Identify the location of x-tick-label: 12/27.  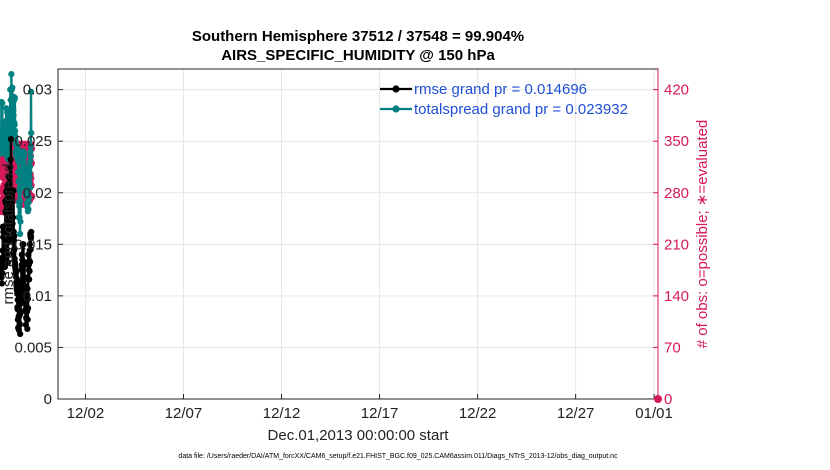
(576, 413).